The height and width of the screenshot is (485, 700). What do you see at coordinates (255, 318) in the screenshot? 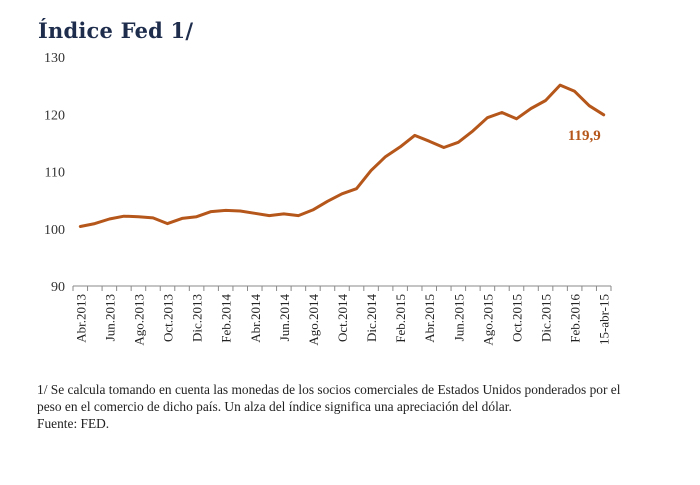
I see `x-tick-label: Abr.2014` at bounding box center [255, 318].